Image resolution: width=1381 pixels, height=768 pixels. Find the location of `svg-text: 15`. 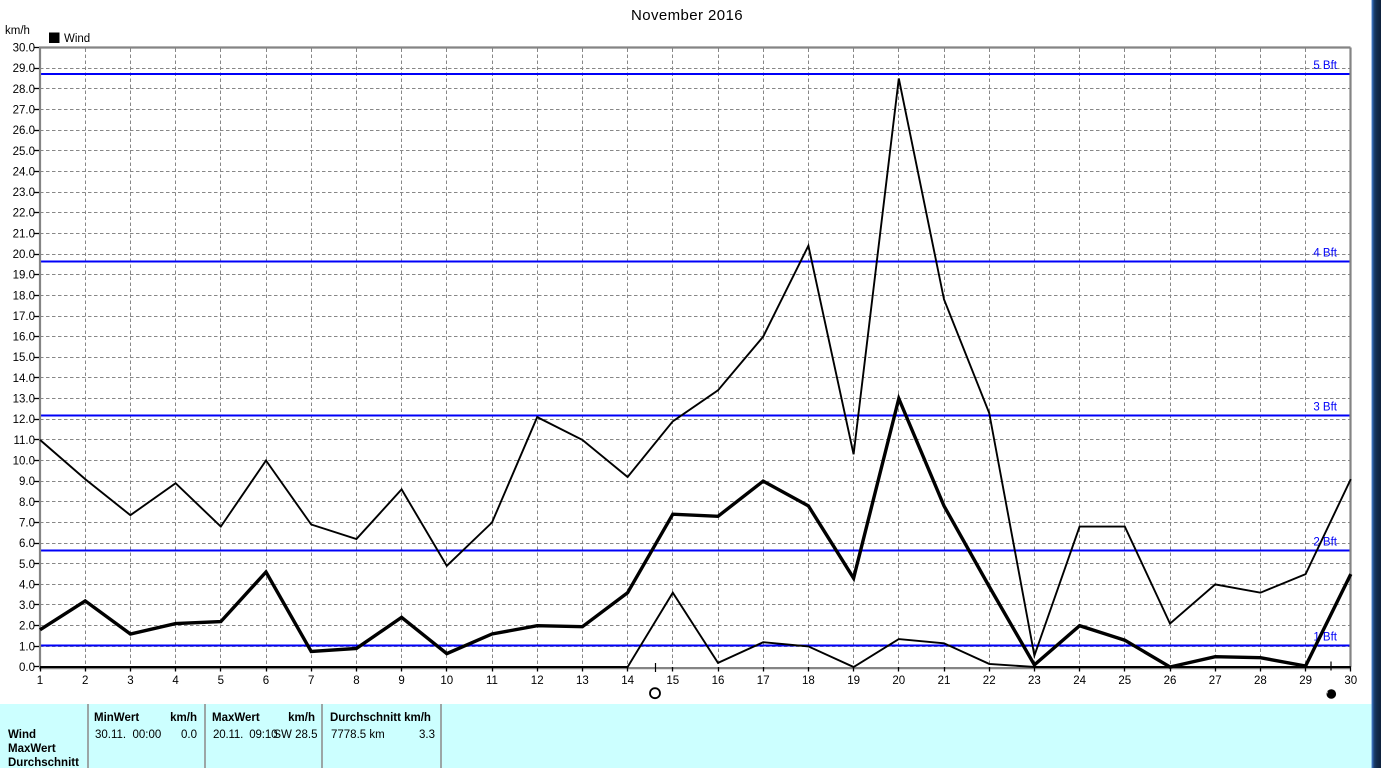

svg-text: 15 is located at coordinates (672, 681).